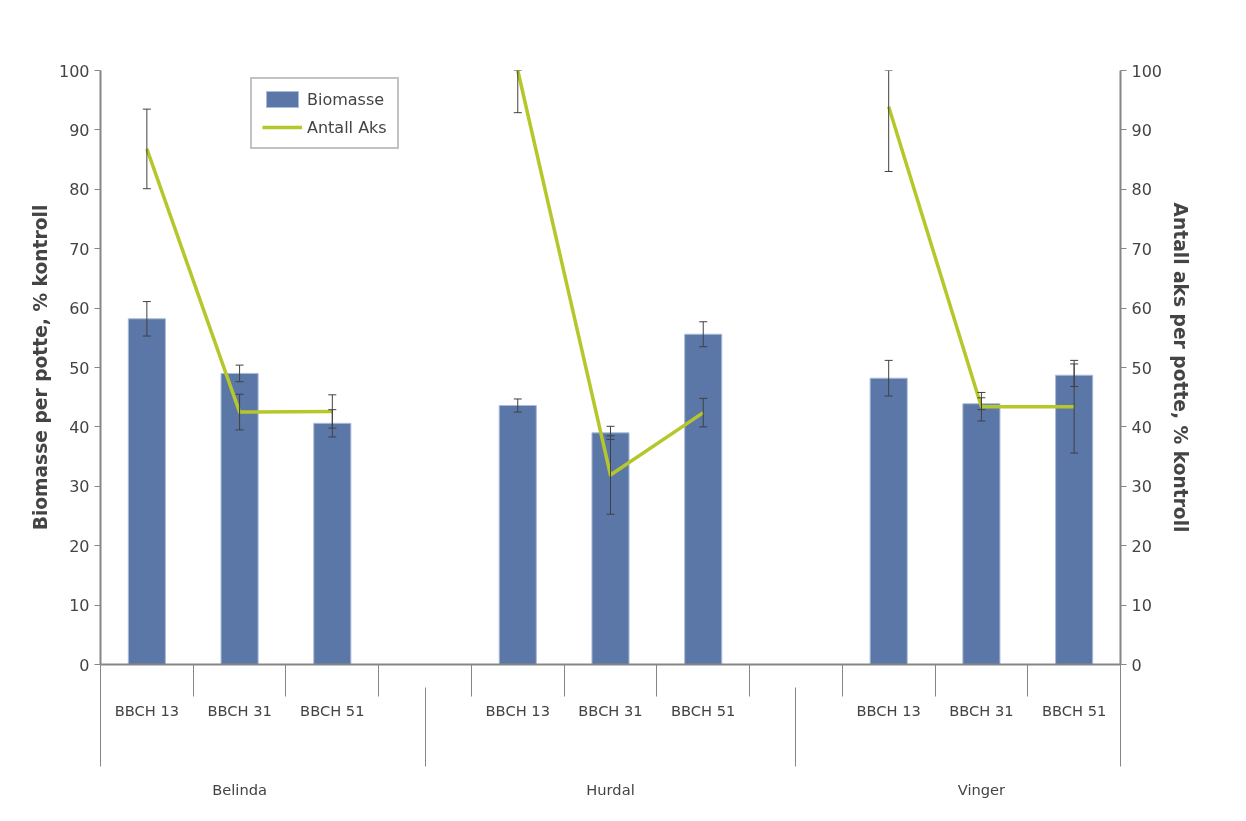 Image resolution: width=1246 pixels, height=821 pixels. I want to click on y-tick-label: 80, so click(79, 190).